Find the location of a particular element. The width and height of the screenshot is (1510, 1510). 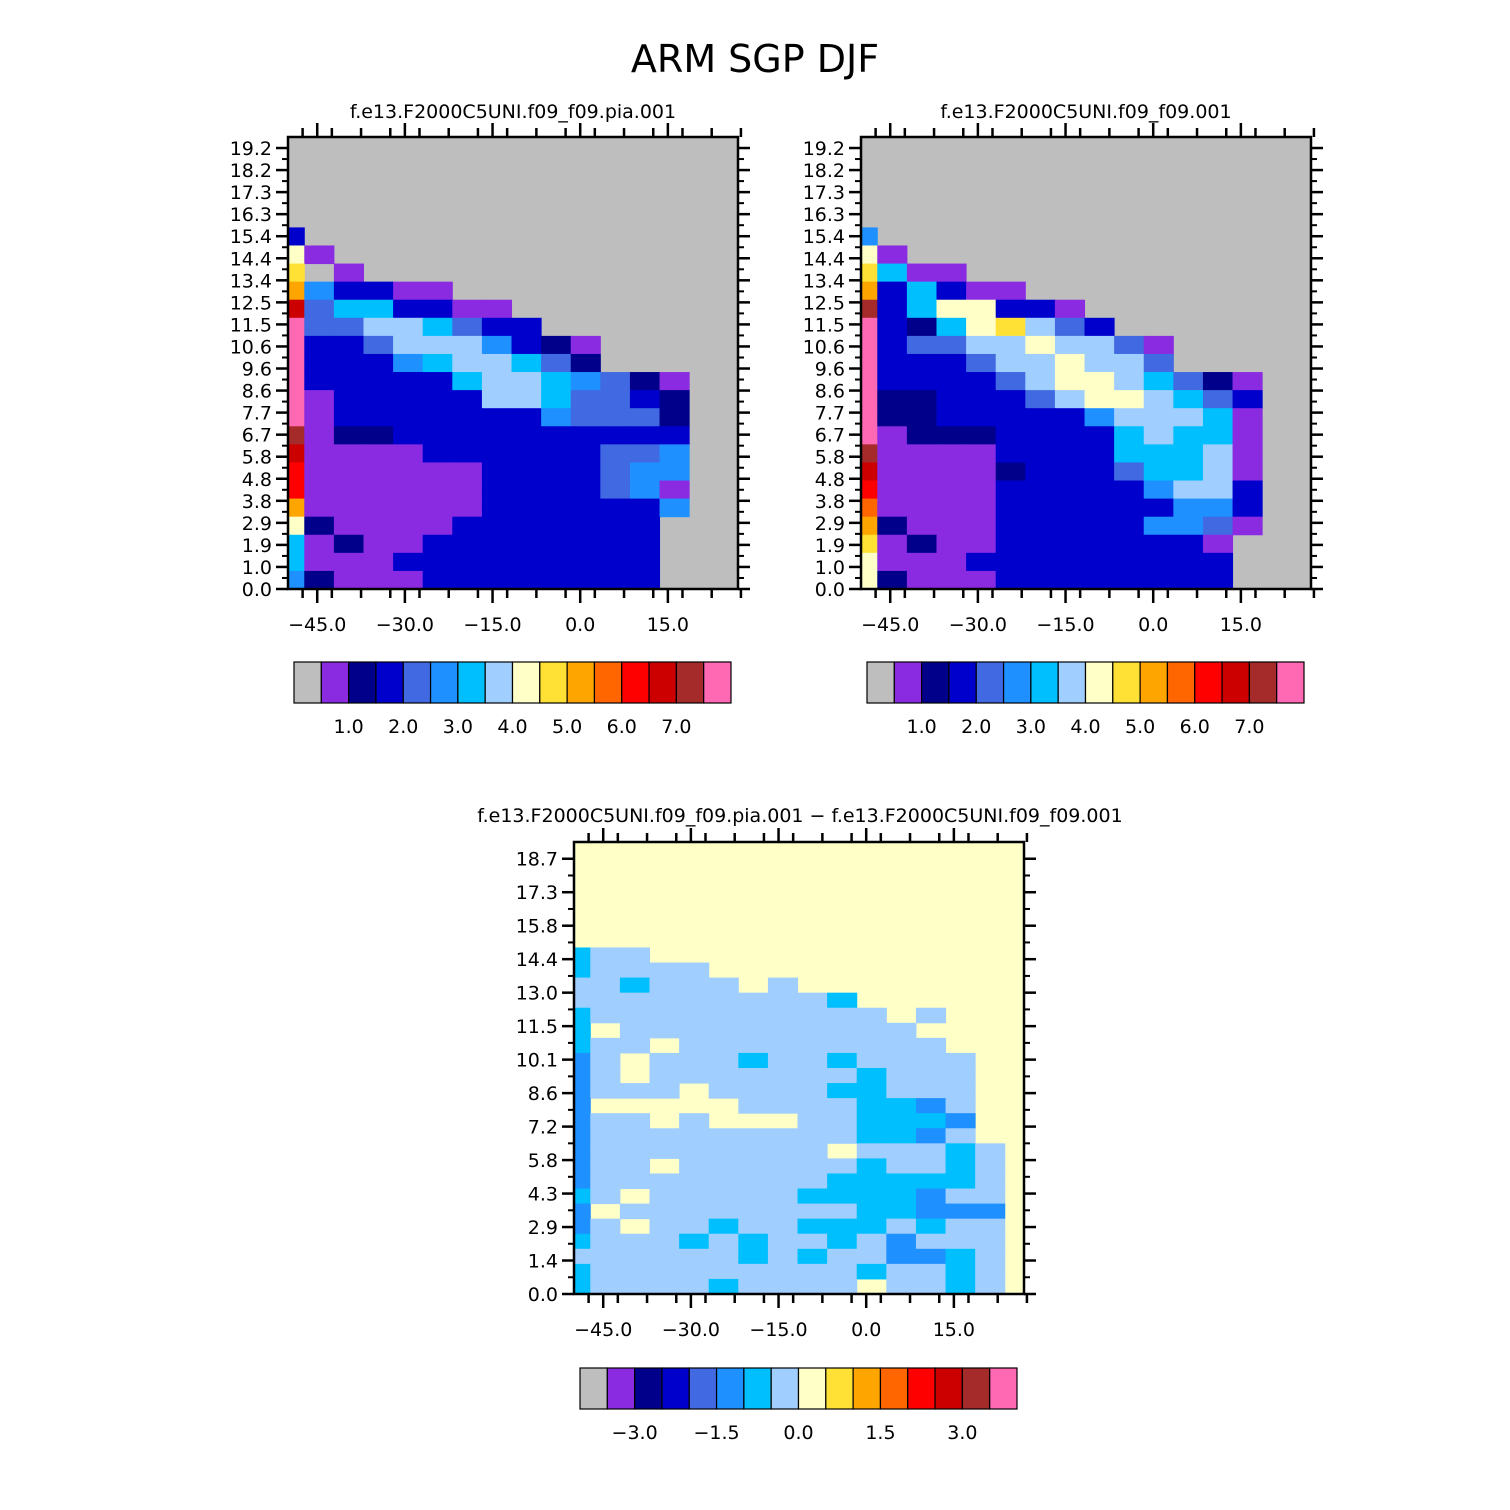

colorbar-label: −3.0 is located at coordinates (635, 1433).